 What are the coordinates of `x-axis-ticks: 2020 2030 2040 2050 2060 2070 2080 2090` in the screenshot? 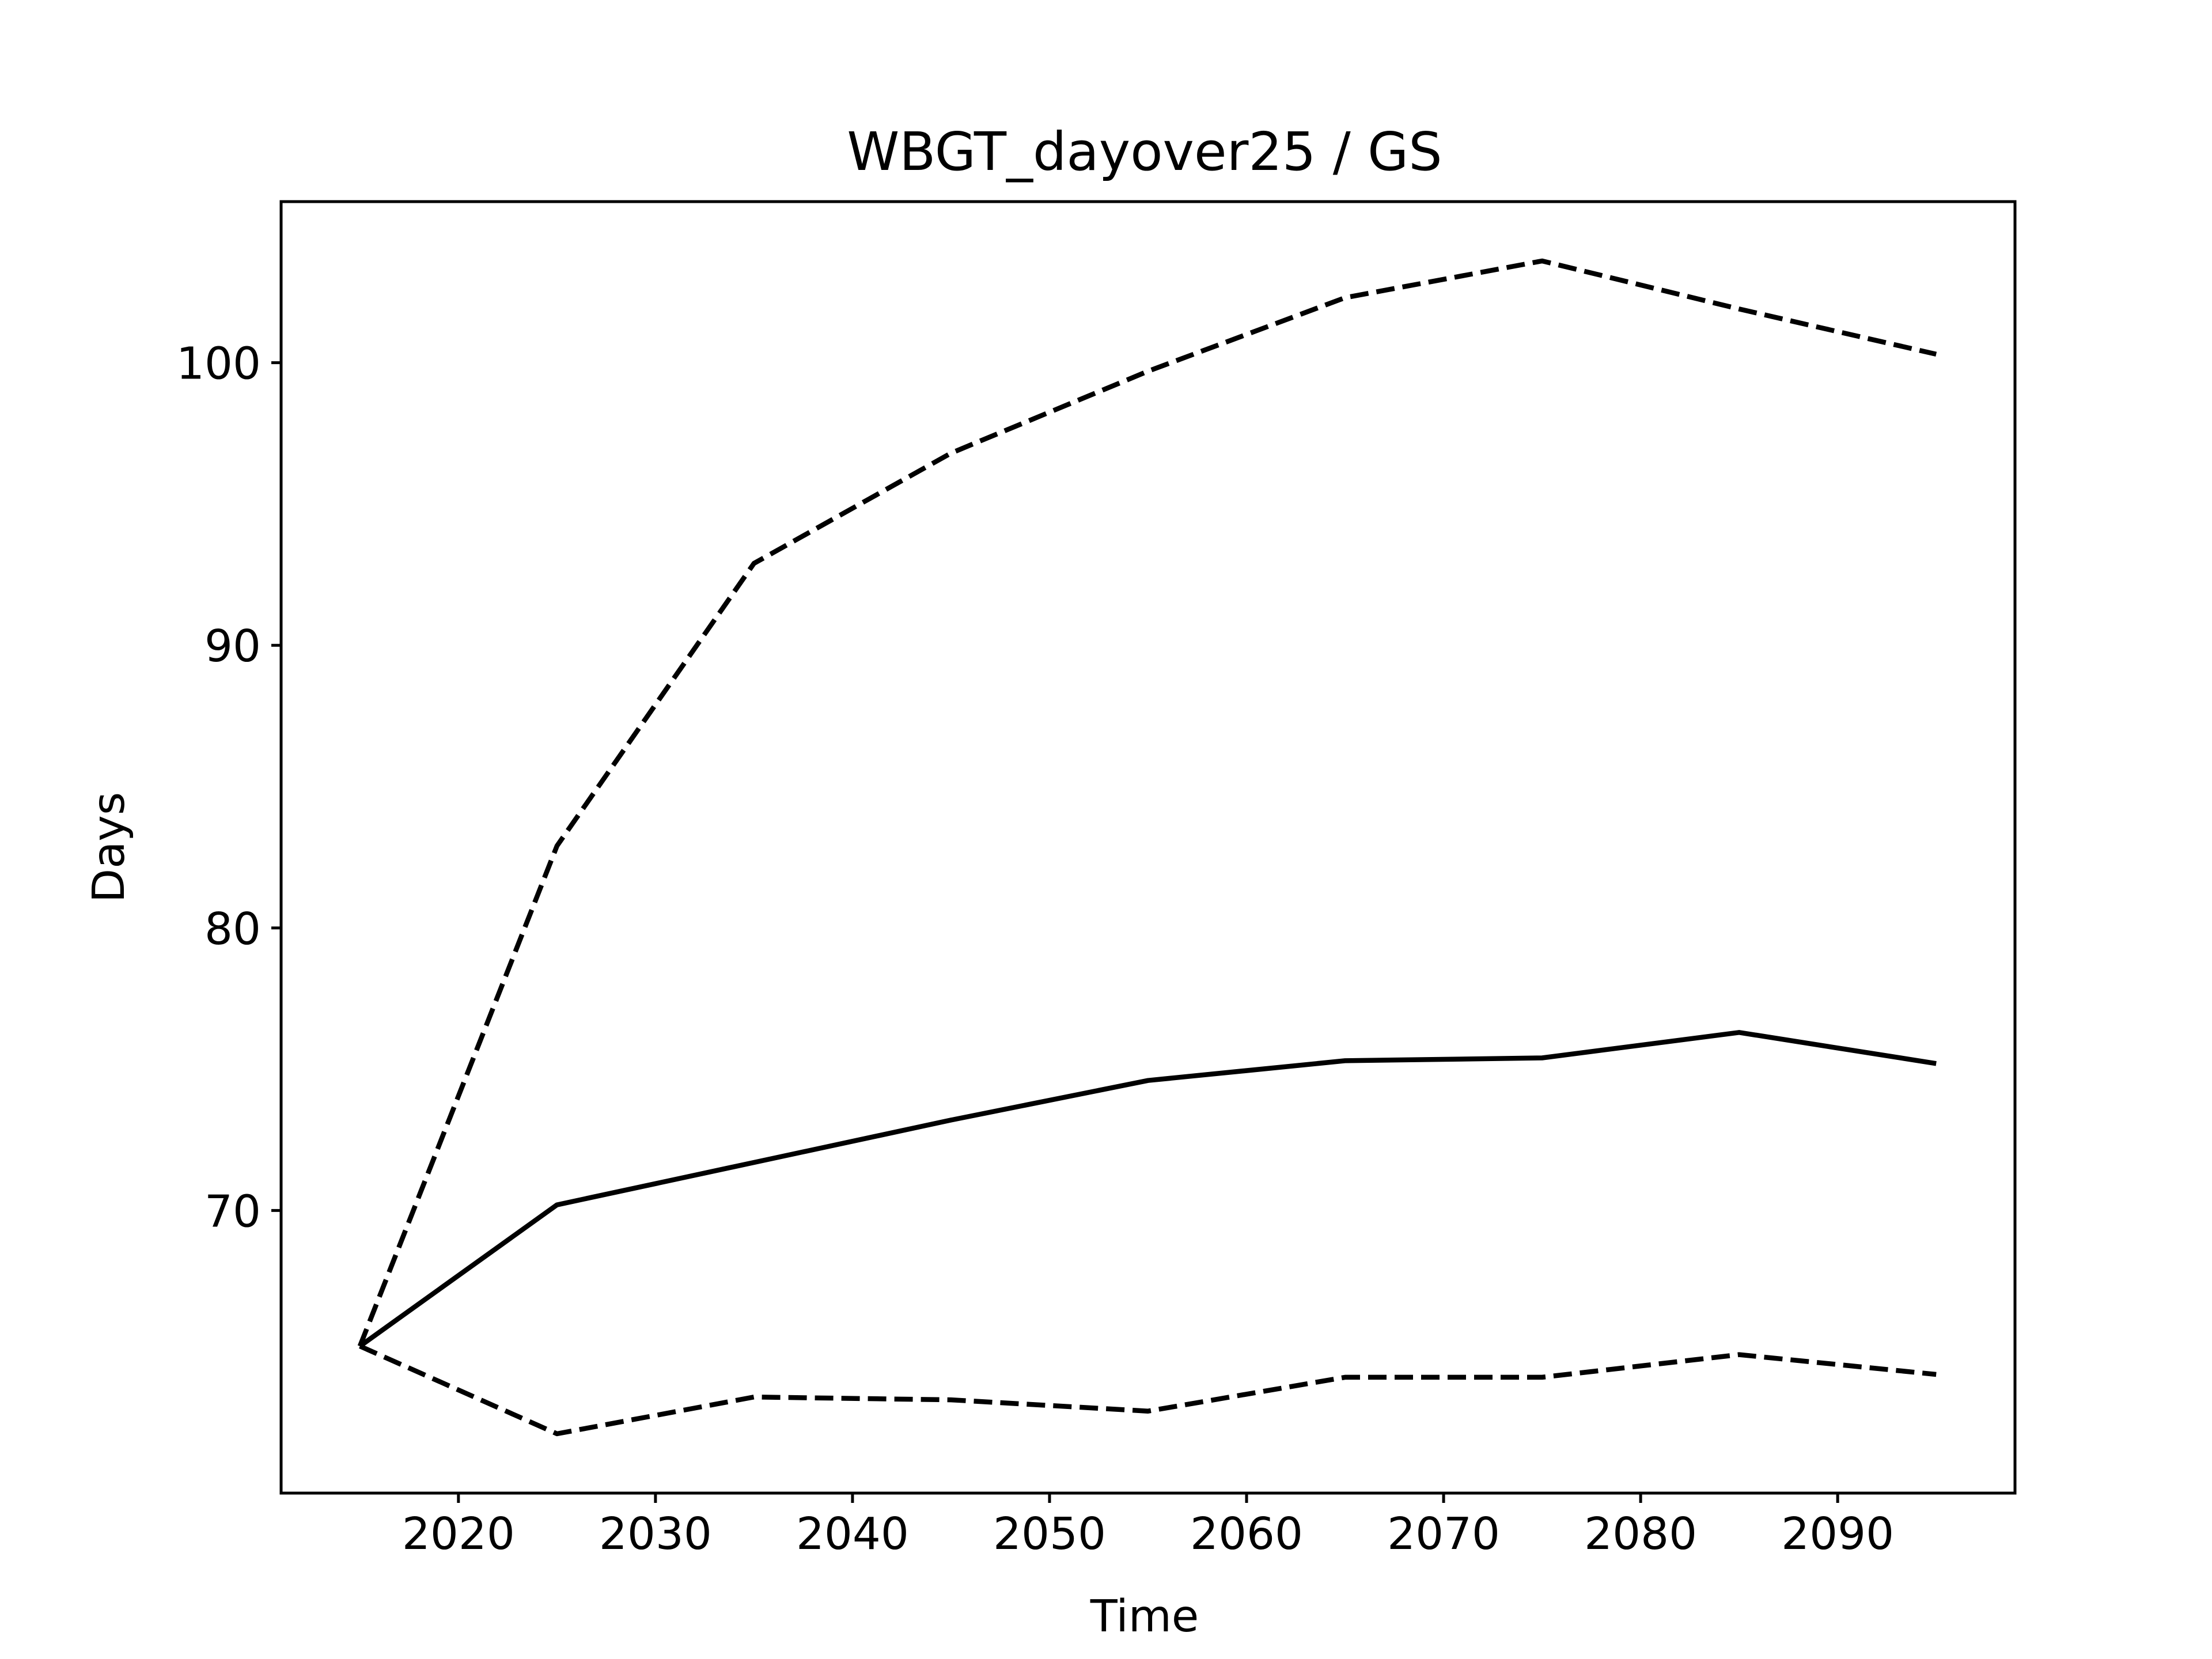 It's located at (1148, 1526).